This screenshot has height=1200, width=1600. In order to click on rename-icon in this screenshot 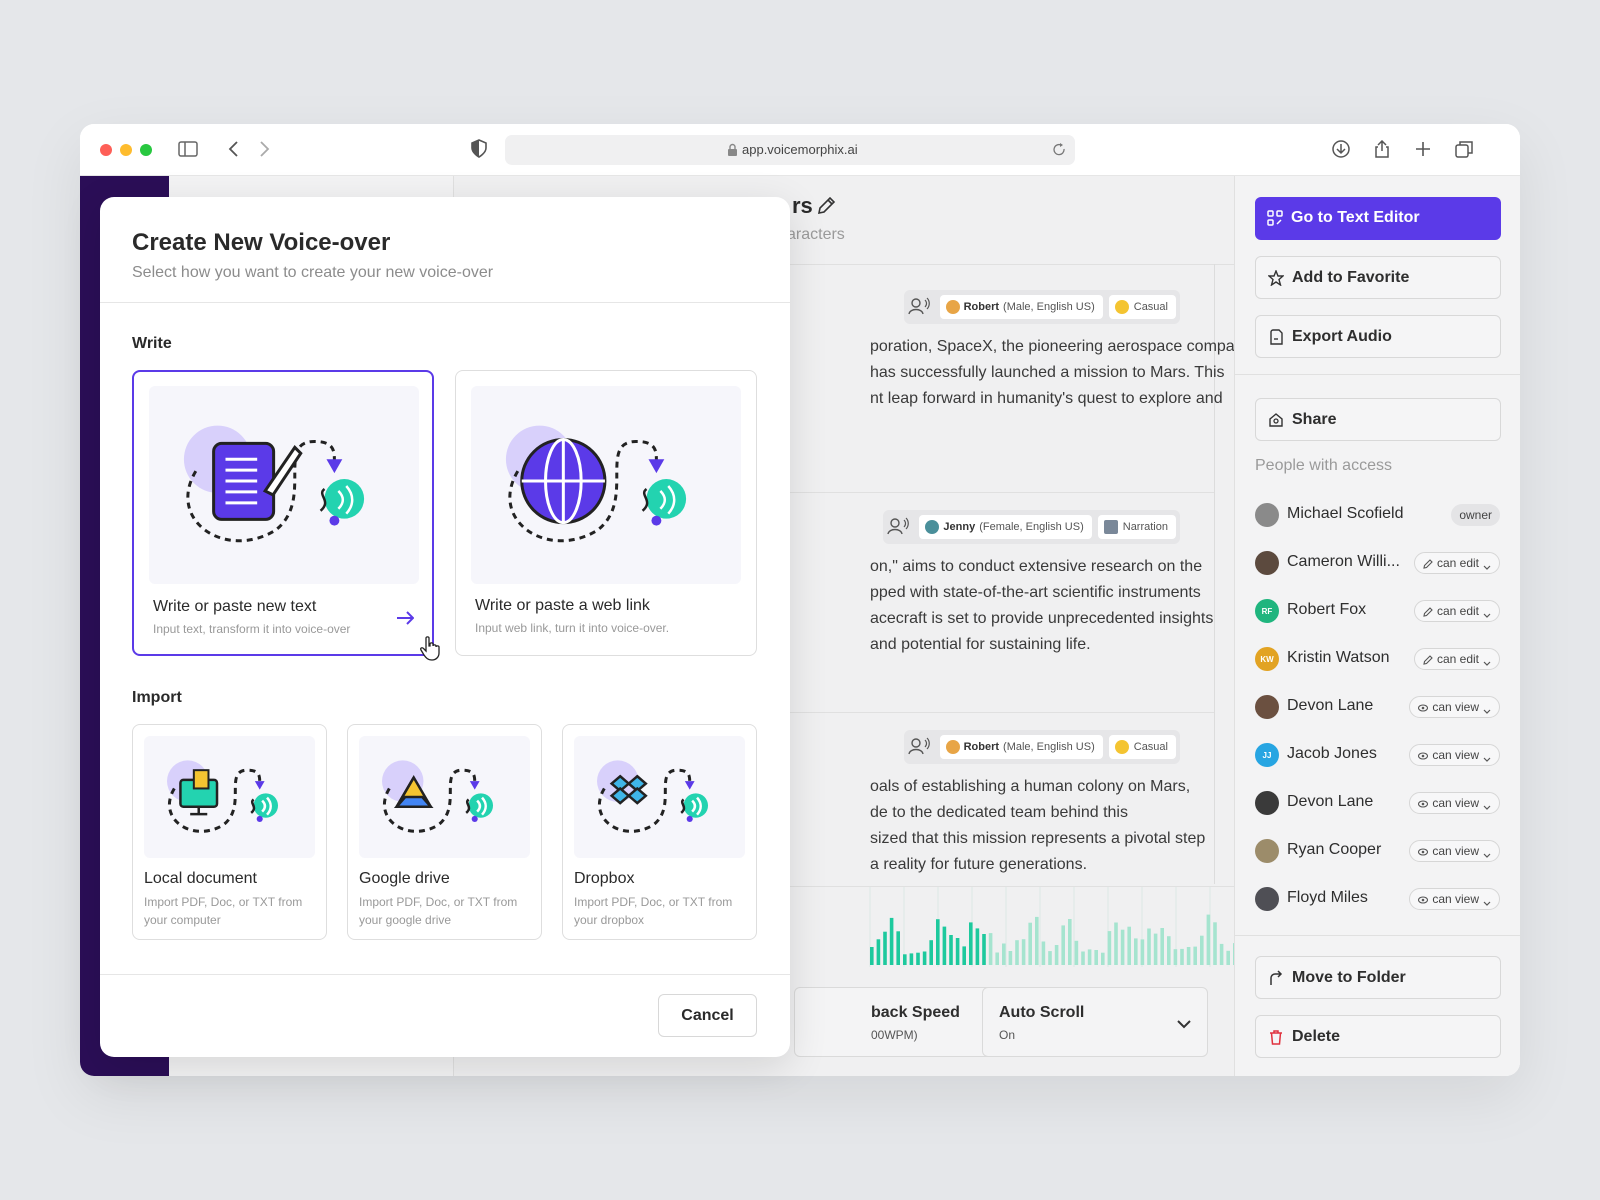, I will do `click(826, 208)`.